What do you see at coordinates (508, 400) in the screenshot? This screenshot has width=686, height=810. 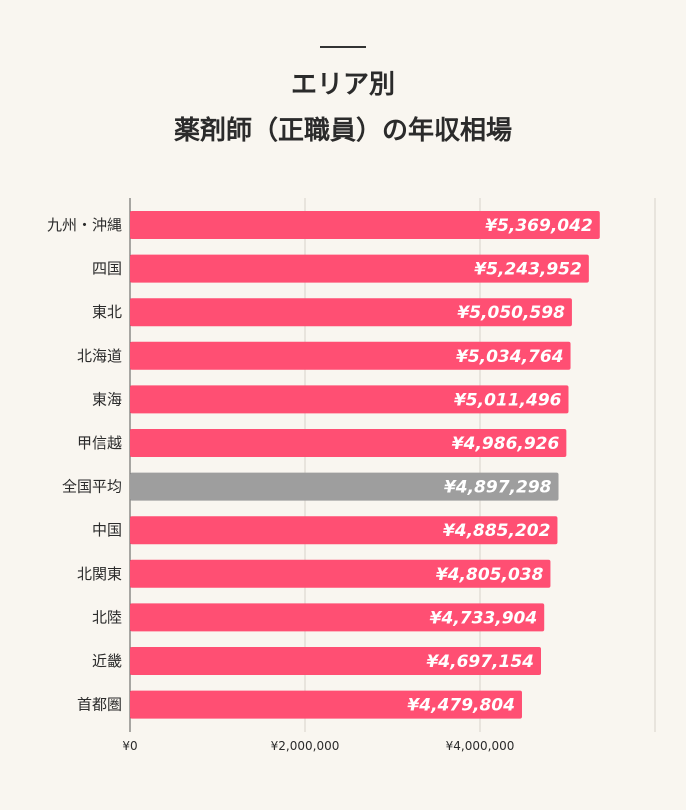 I see `value-label-4: ¥5,011,496` at bounding box center [508, 400].